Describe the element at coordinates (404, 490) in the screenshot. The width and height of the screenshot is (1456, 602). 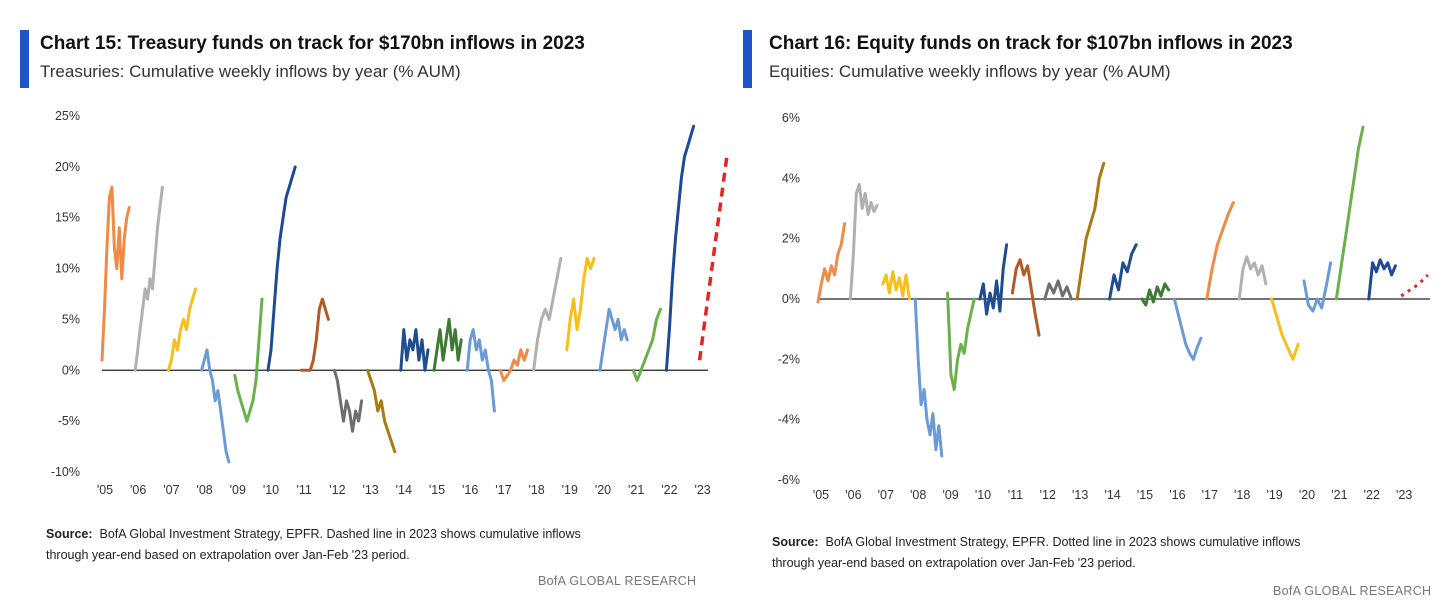
I see `x-tick-label: '14` at that location.